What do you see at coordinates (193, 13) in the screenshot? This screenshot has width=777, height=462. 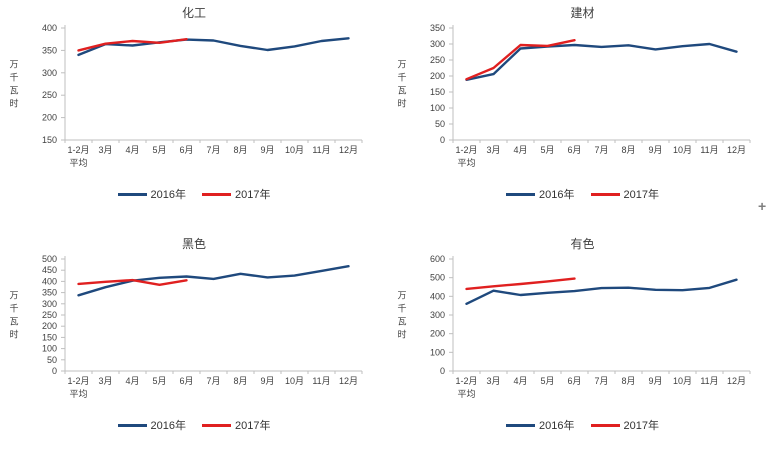 I see `chart-title: 化工` at bounding box center [193, 13].